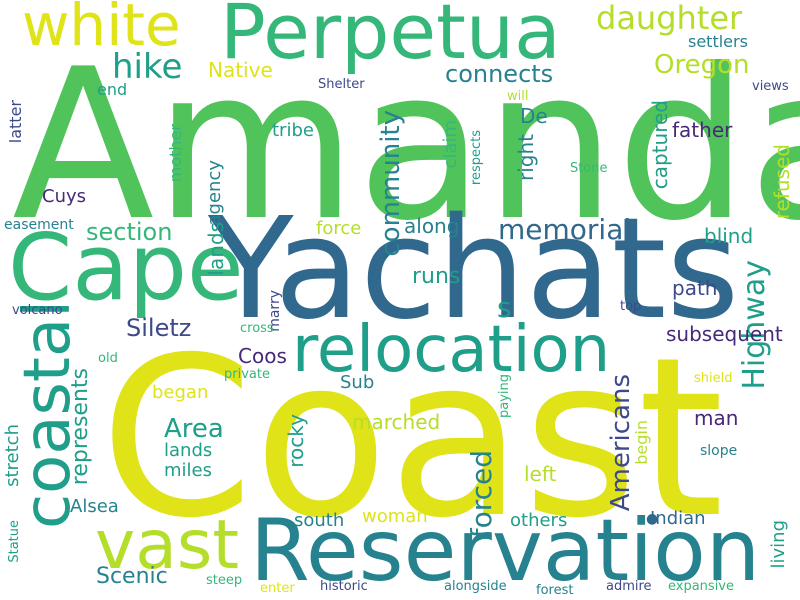 The height and width of the screenshot is (600, 800). I want to click on word-white: white, so click(101, 29).